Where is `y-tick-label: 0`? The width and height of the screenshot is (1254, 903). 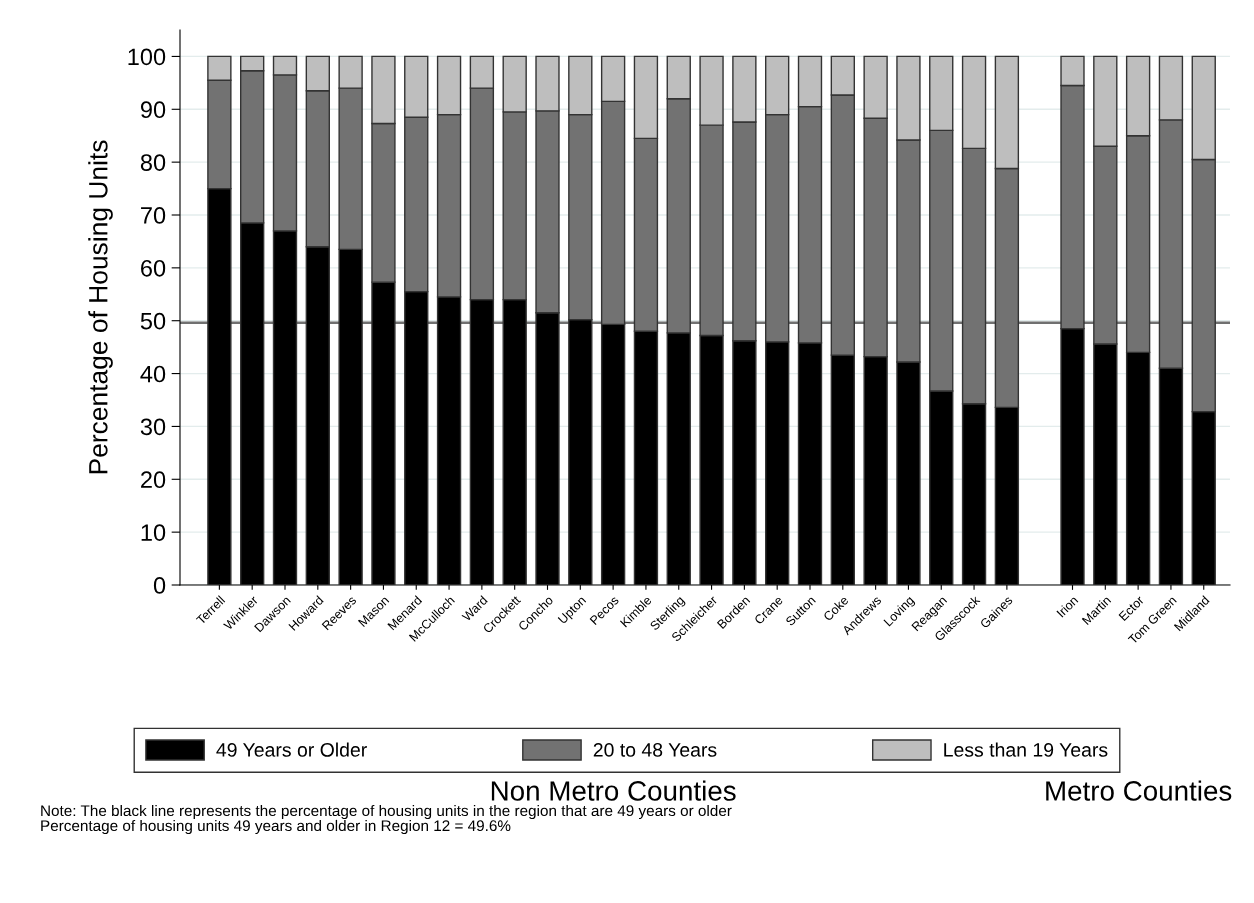
y-tick-label: 0 is located at coordinates (159, 585).